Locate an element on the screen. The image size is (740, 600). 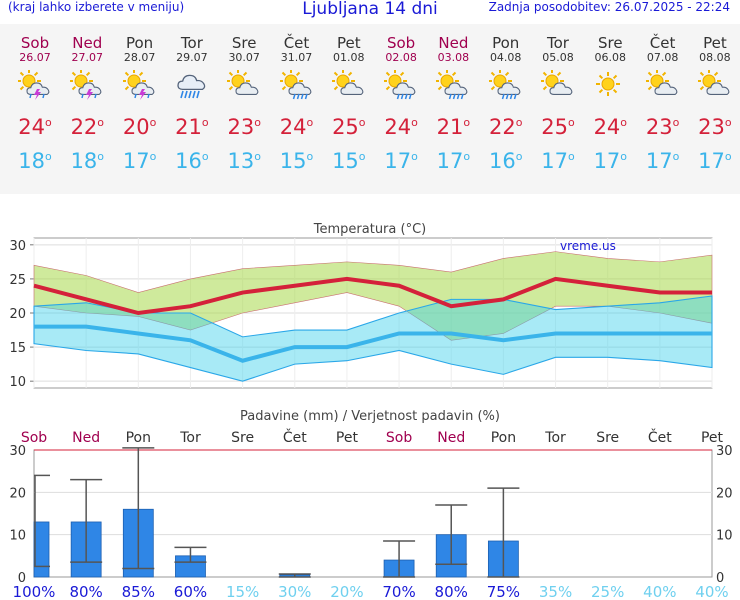
precipitation-probability-label: 30% is located at coordinates (294, 591).